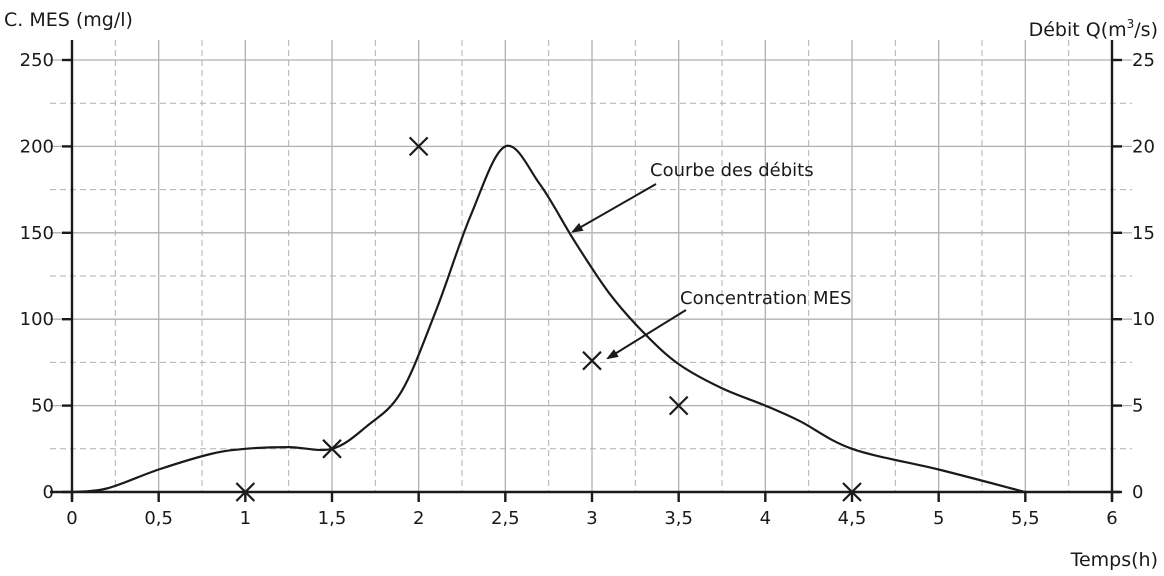  Describe the element at coordinates (613, 208) in the screenshot. I see `annotation-arrow-flow` at that location.